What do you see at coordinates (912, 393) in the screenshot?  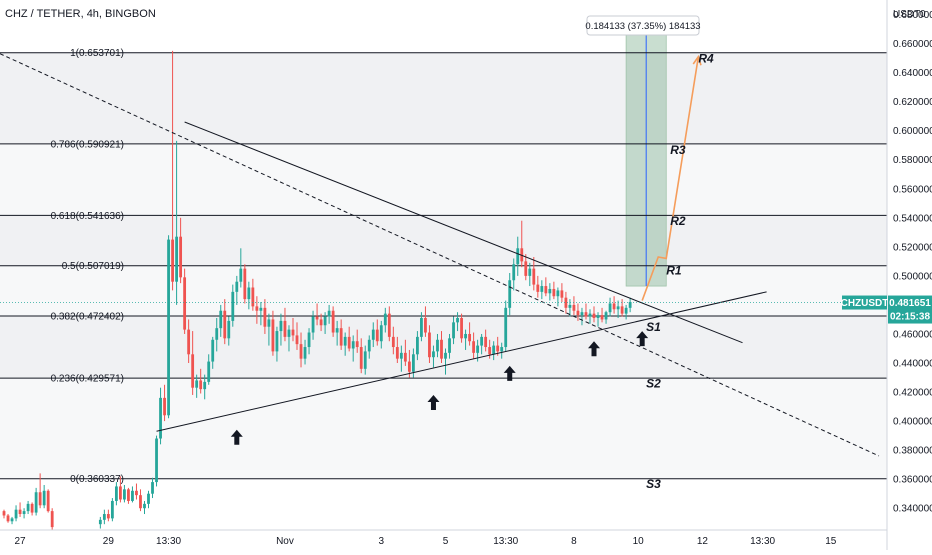 I see `price-tick-label: 0.420000` at bounding box center [912, 393].